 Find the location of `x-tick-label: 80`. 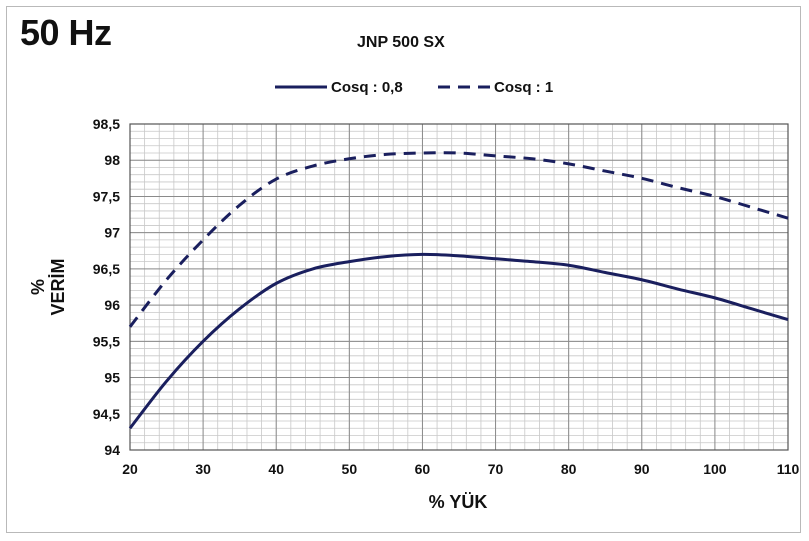

x-tick-label: 80 is located at coordinates (569, 469).